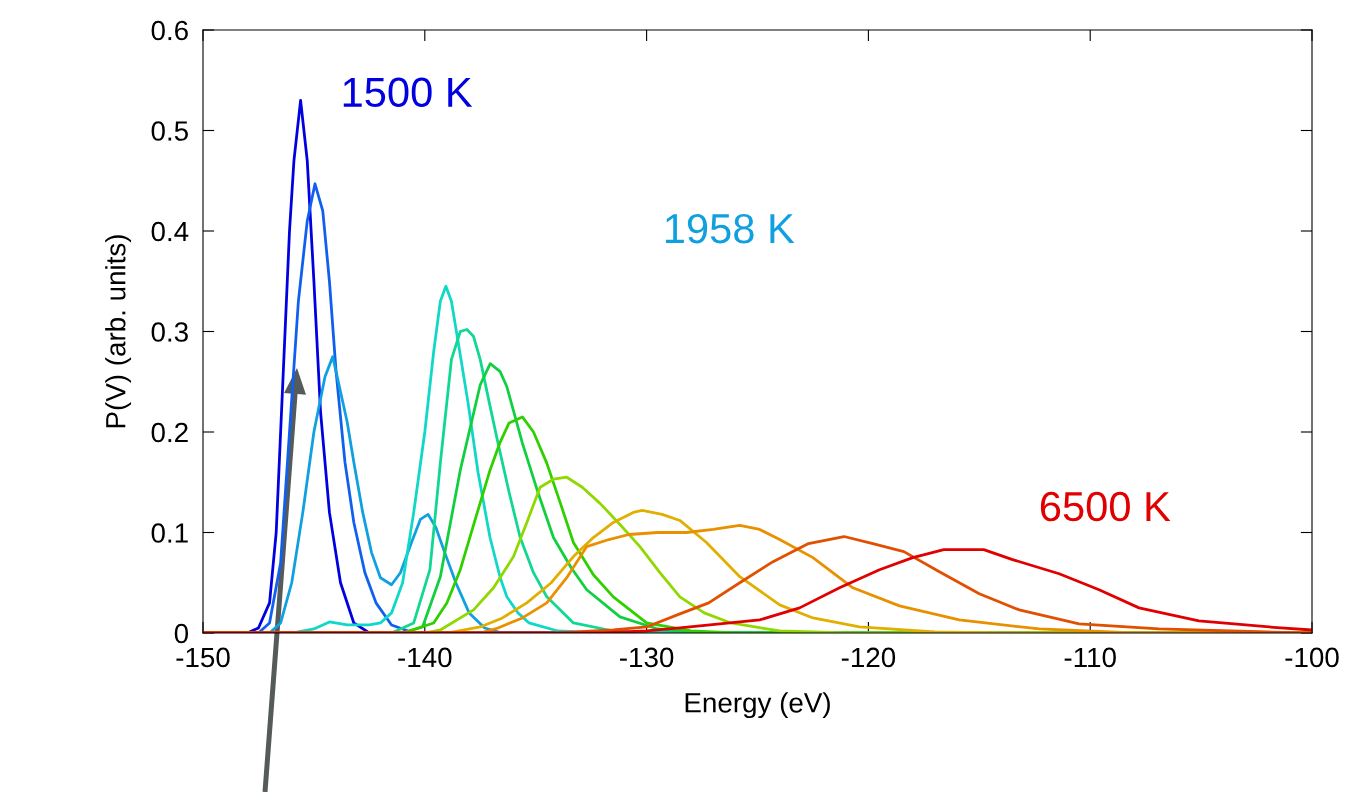 This screenshot has height=792, width=1359. Describe the element at coordinates (1090, 657) in the screenshot. I see `x-tick-label: -110` at that location.